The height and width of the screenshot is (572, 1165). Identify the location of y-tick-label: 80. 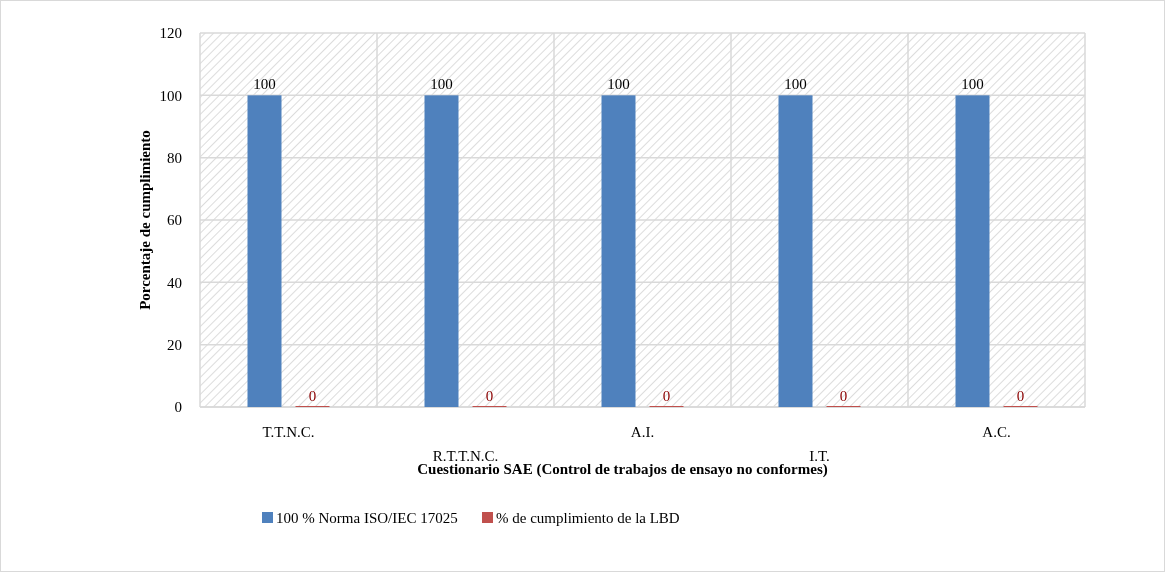
(174, 157).